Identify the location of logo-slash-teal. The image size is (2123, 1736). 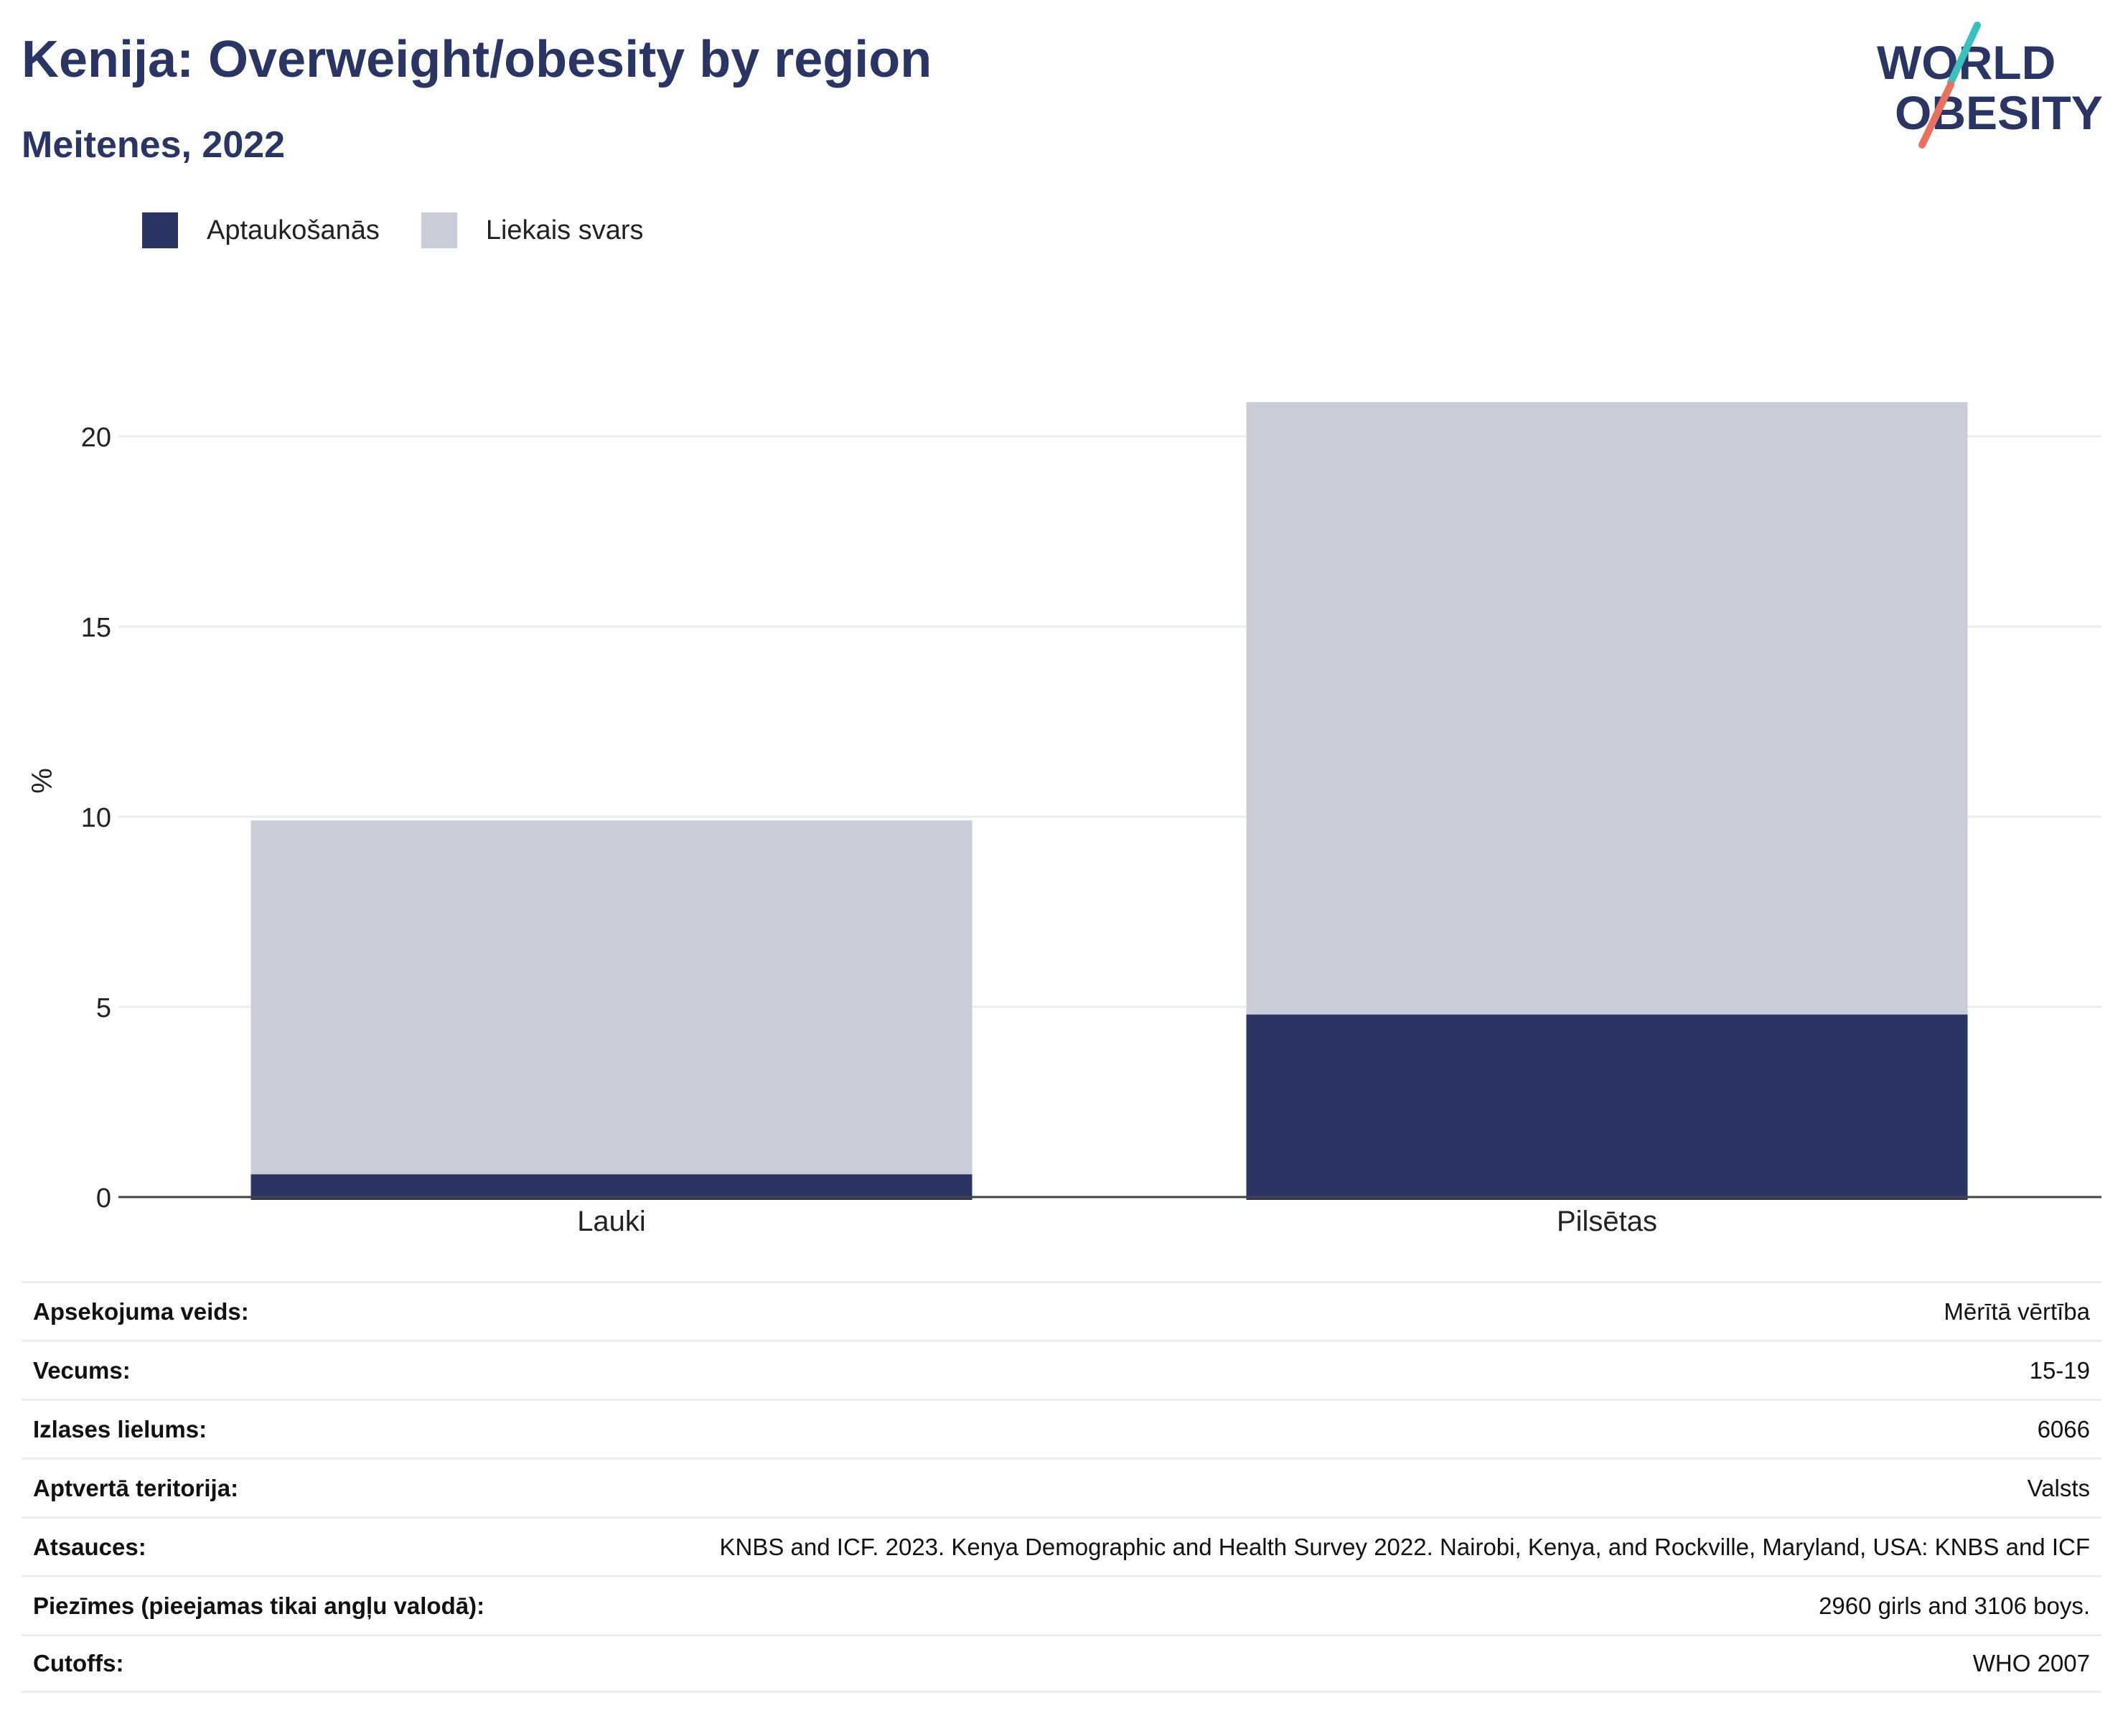
(1964, 54).